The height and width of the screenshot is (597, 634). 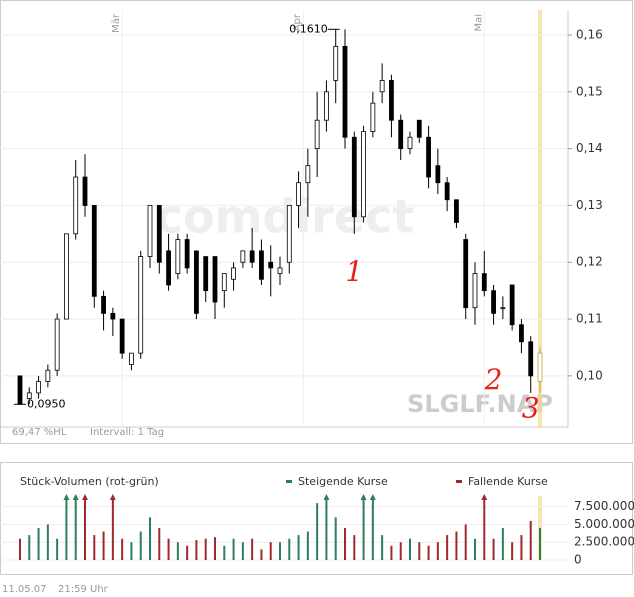 What do you see at coordinates (531, 407) in the screenshot?
I see `handwritten-note: 3` at bounding box center [531, 407].